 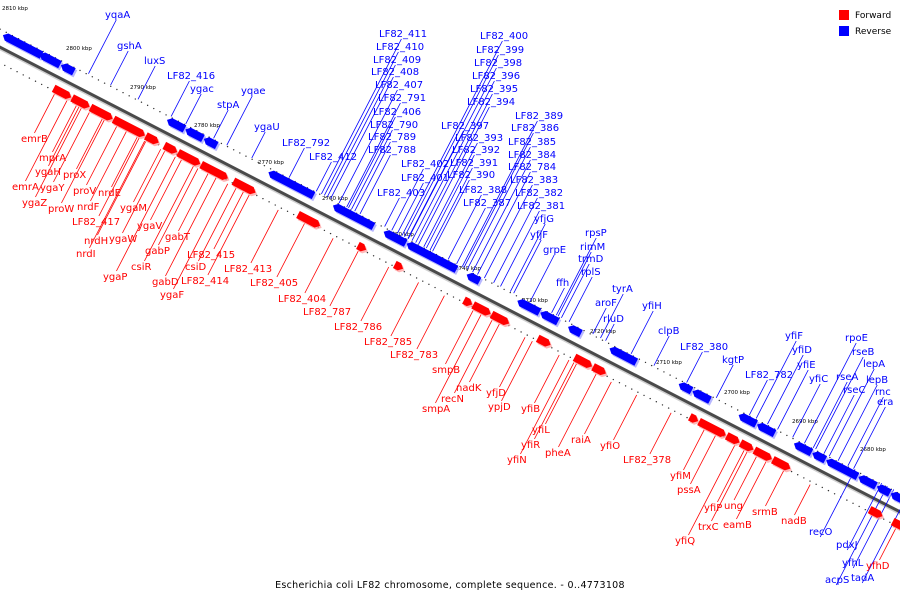 What do you see at coordinates (452, 399) in the screenshot?
I see `gene-label-recn: recN` at bounding box center [452, 399].